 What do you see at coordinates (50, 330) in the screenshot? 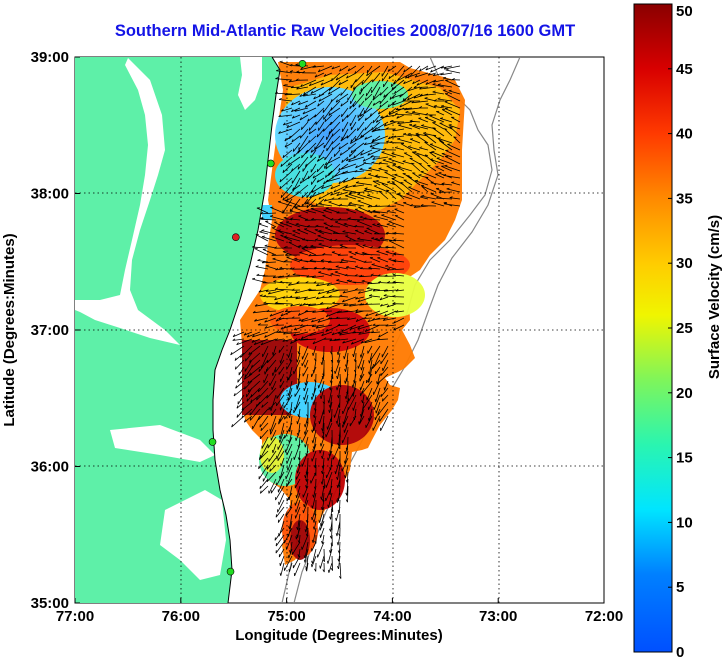
I see `y-tick-label: 37:00` at bounding box center [50, 330].